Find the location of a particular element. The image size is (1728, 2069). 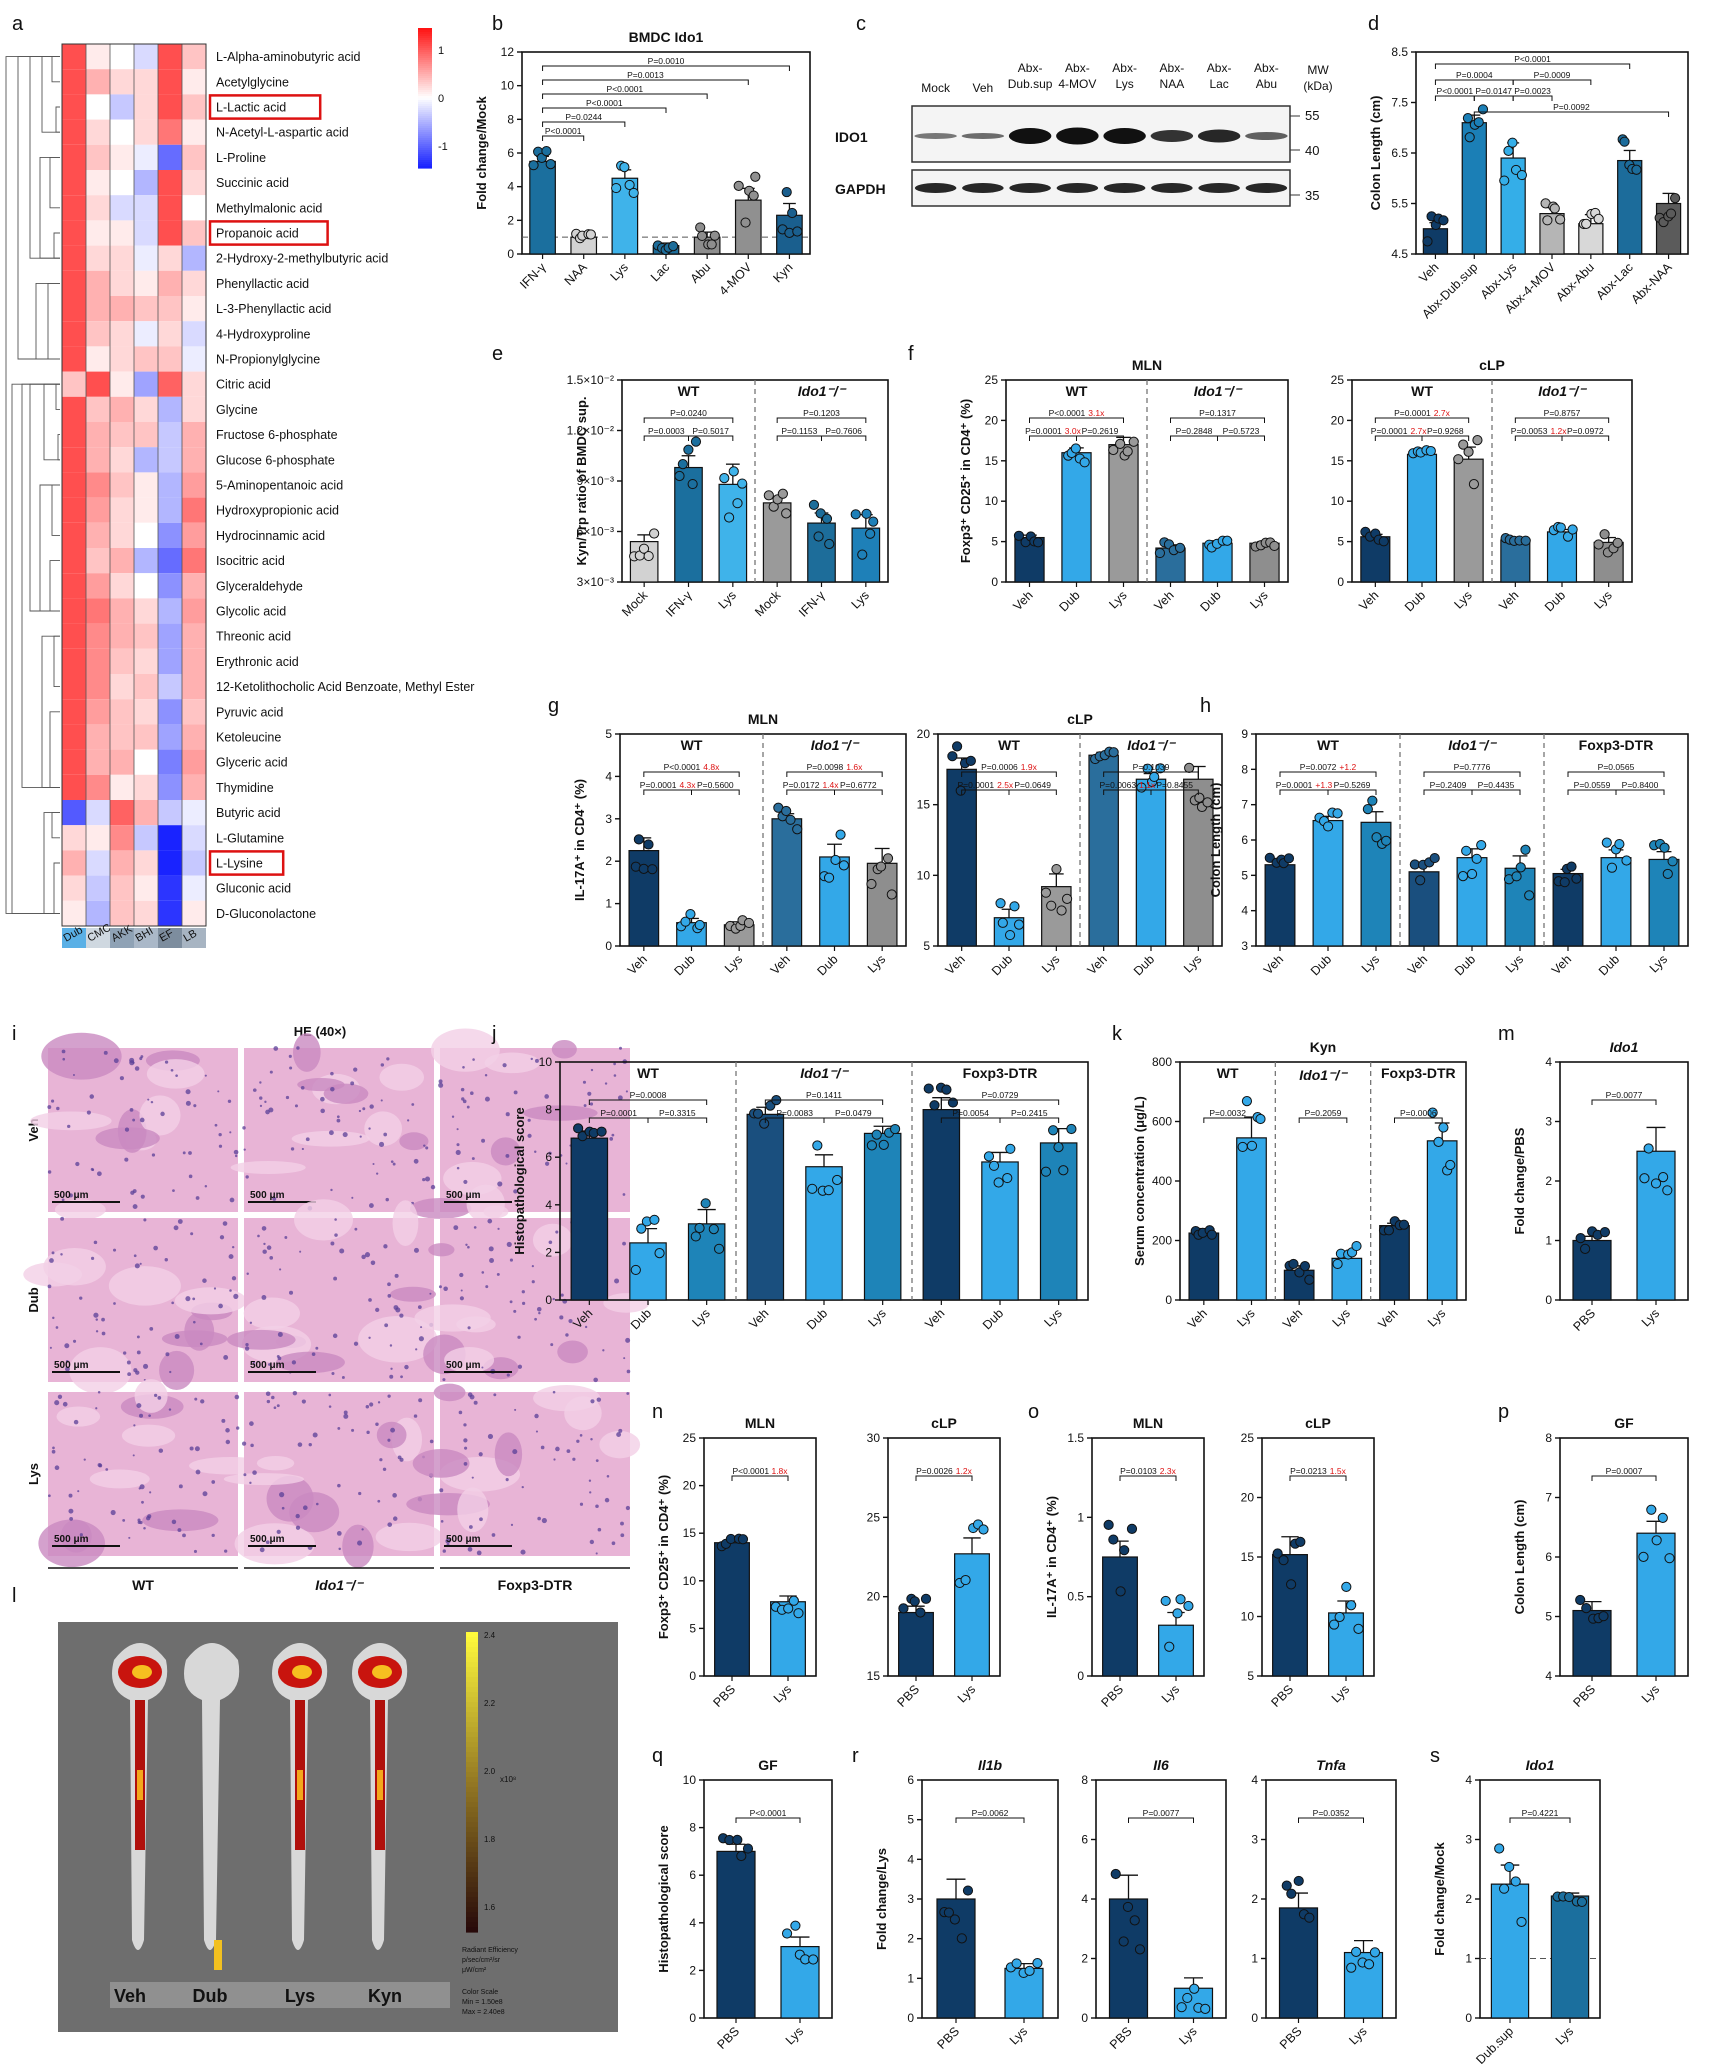

chart-title: MLN is located at coordinates (1147, 365).